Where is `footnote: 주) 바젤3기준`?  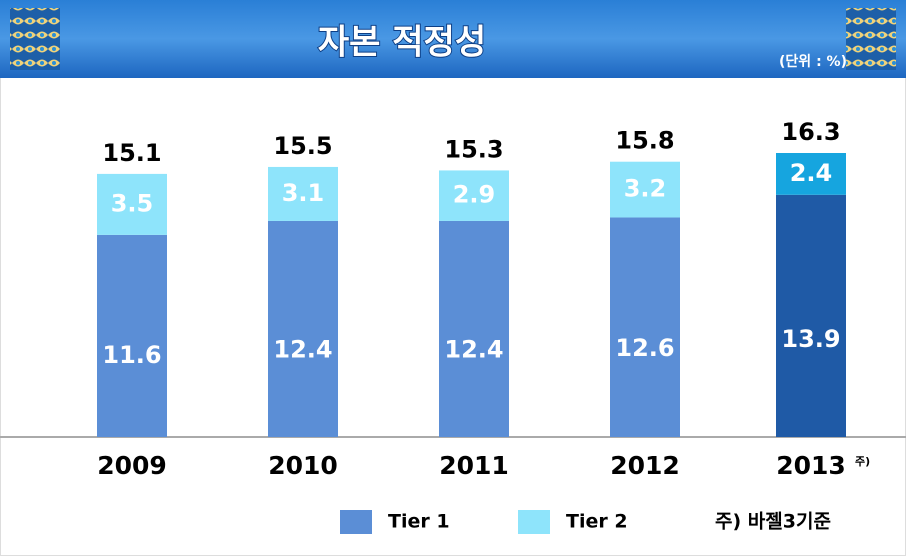
footnote: 주) 바젤3기준 is located at coordinates (773, 522).